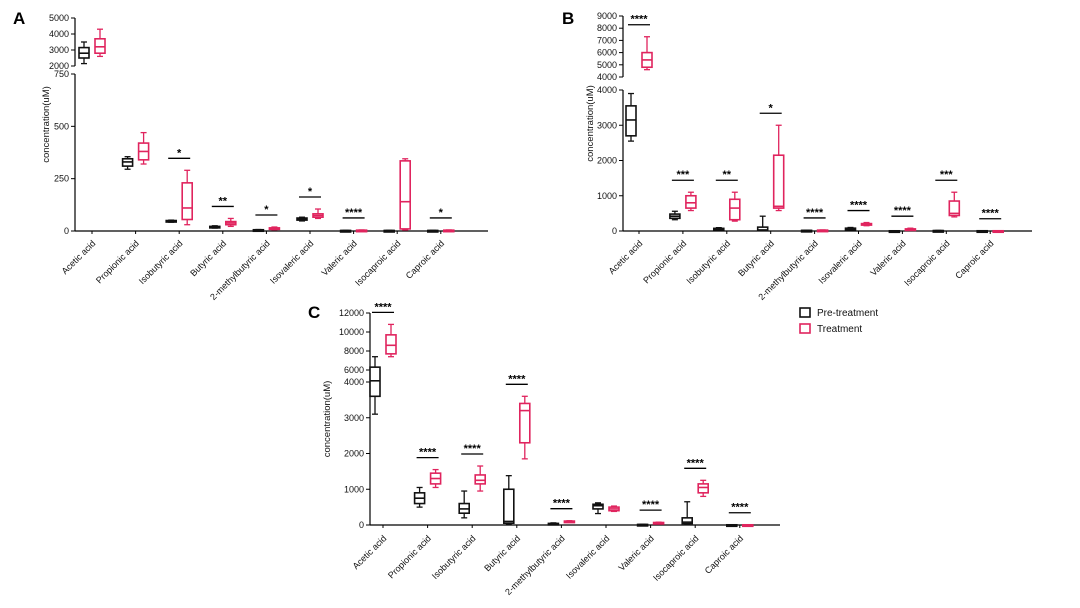 The height and width of the screenshot is (608, 1080). I want to click on legend-label: Treatment, so click(839, 329).